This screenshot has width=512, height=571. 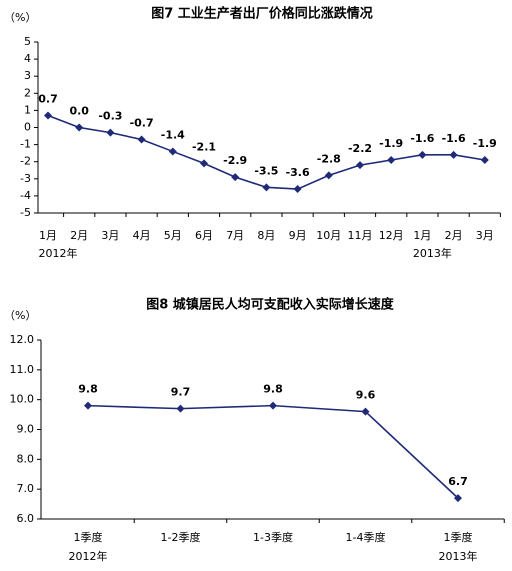 What do you see at coordinates (266, 170) in the screenshot?
I see `value-label: -3.5` at bounding box center [266, 170].